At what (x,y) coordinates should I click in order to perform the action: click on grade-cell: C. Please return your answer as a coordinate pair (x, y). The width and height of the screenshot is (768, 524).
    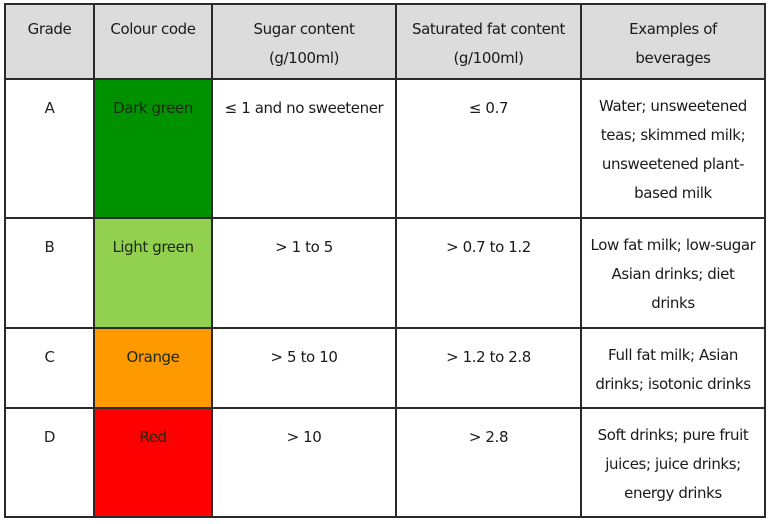
    Looking at the image, I should click on (49, 368).